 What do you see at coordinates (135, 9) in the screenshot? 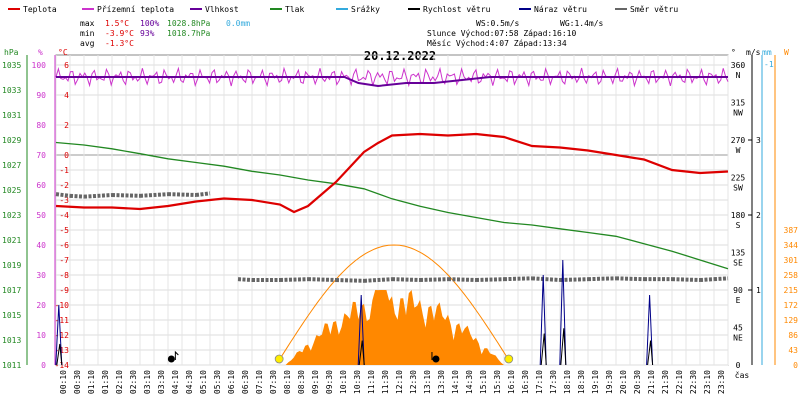
I see `legend-label-1: Přízemní teplota` at bounding box center [135, 9].